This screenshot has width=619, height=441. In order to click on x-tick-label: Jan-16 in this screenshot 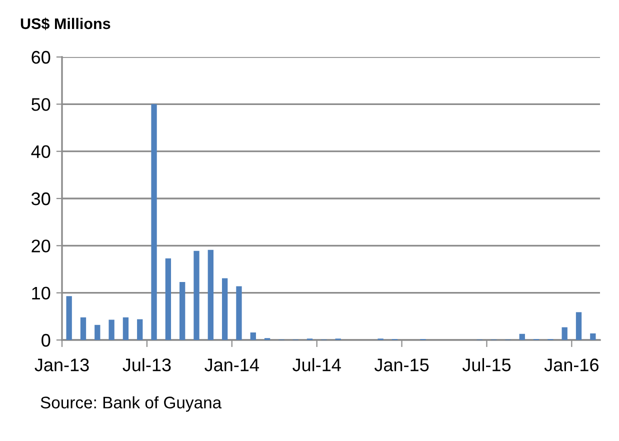, I will do `click(571, 365)`.